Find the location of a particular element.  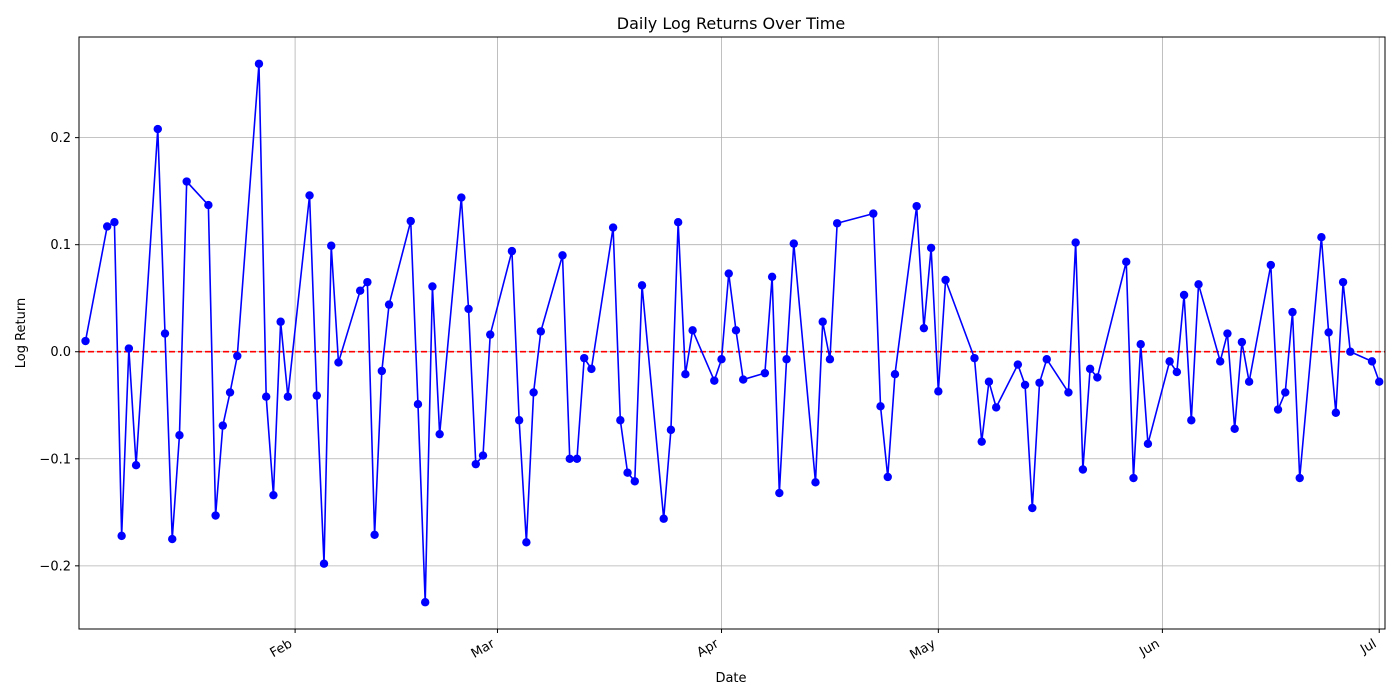

x-tick-label: Jul is located at coordinates (1368, 646).